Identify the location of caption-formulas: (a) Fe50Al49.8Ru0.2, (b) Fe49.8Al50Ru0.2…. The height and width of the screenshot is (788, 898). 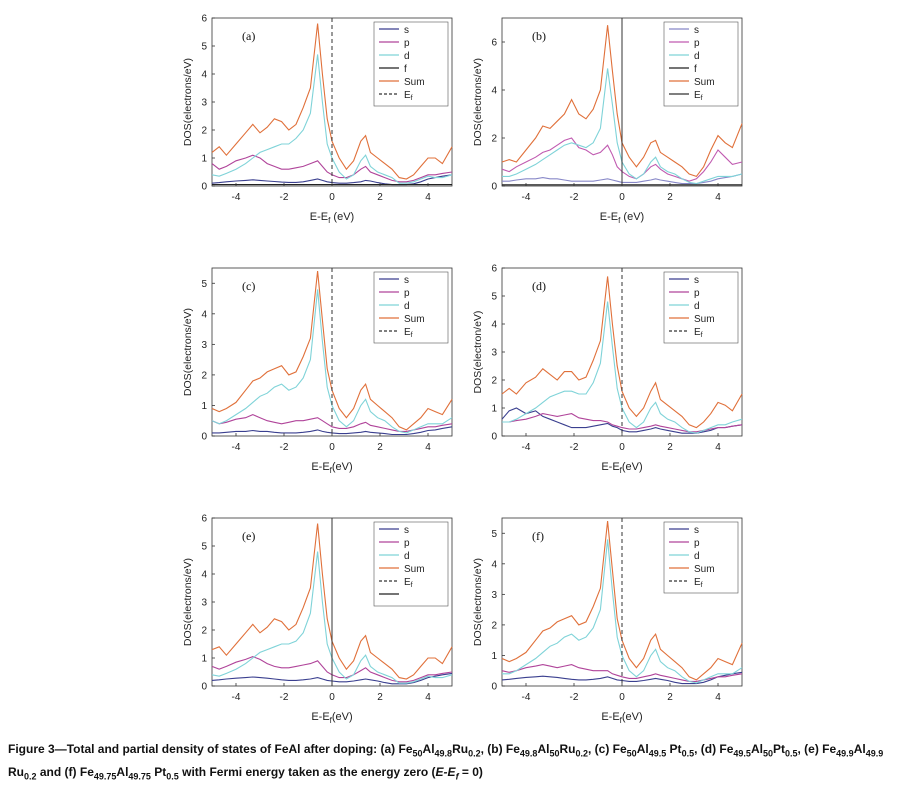
(445, 762).